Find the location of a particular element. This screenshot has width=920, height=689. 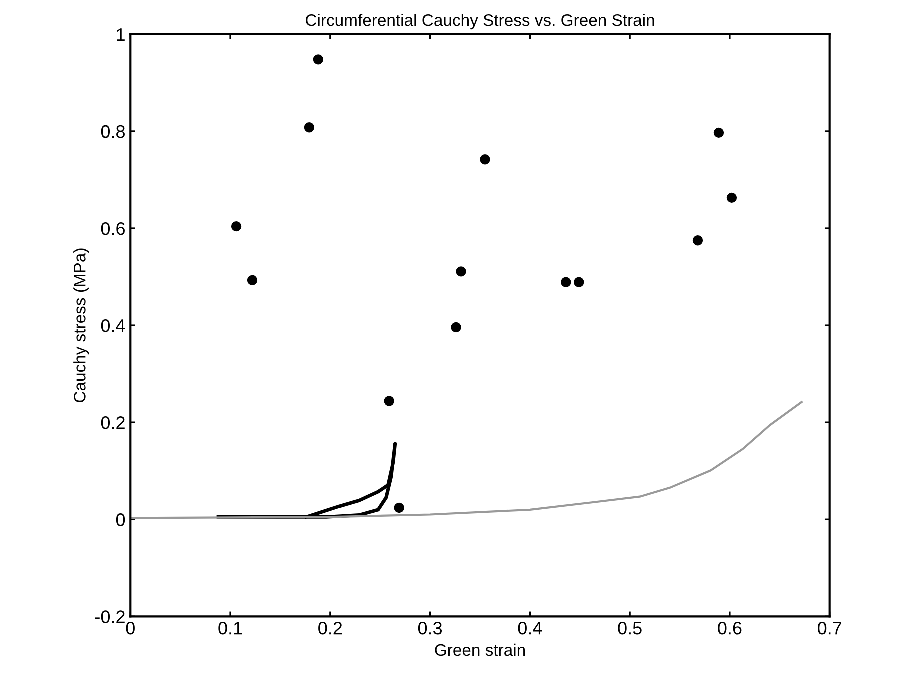

x-tick-label: 0.4 is located at coordinates (530, 628).